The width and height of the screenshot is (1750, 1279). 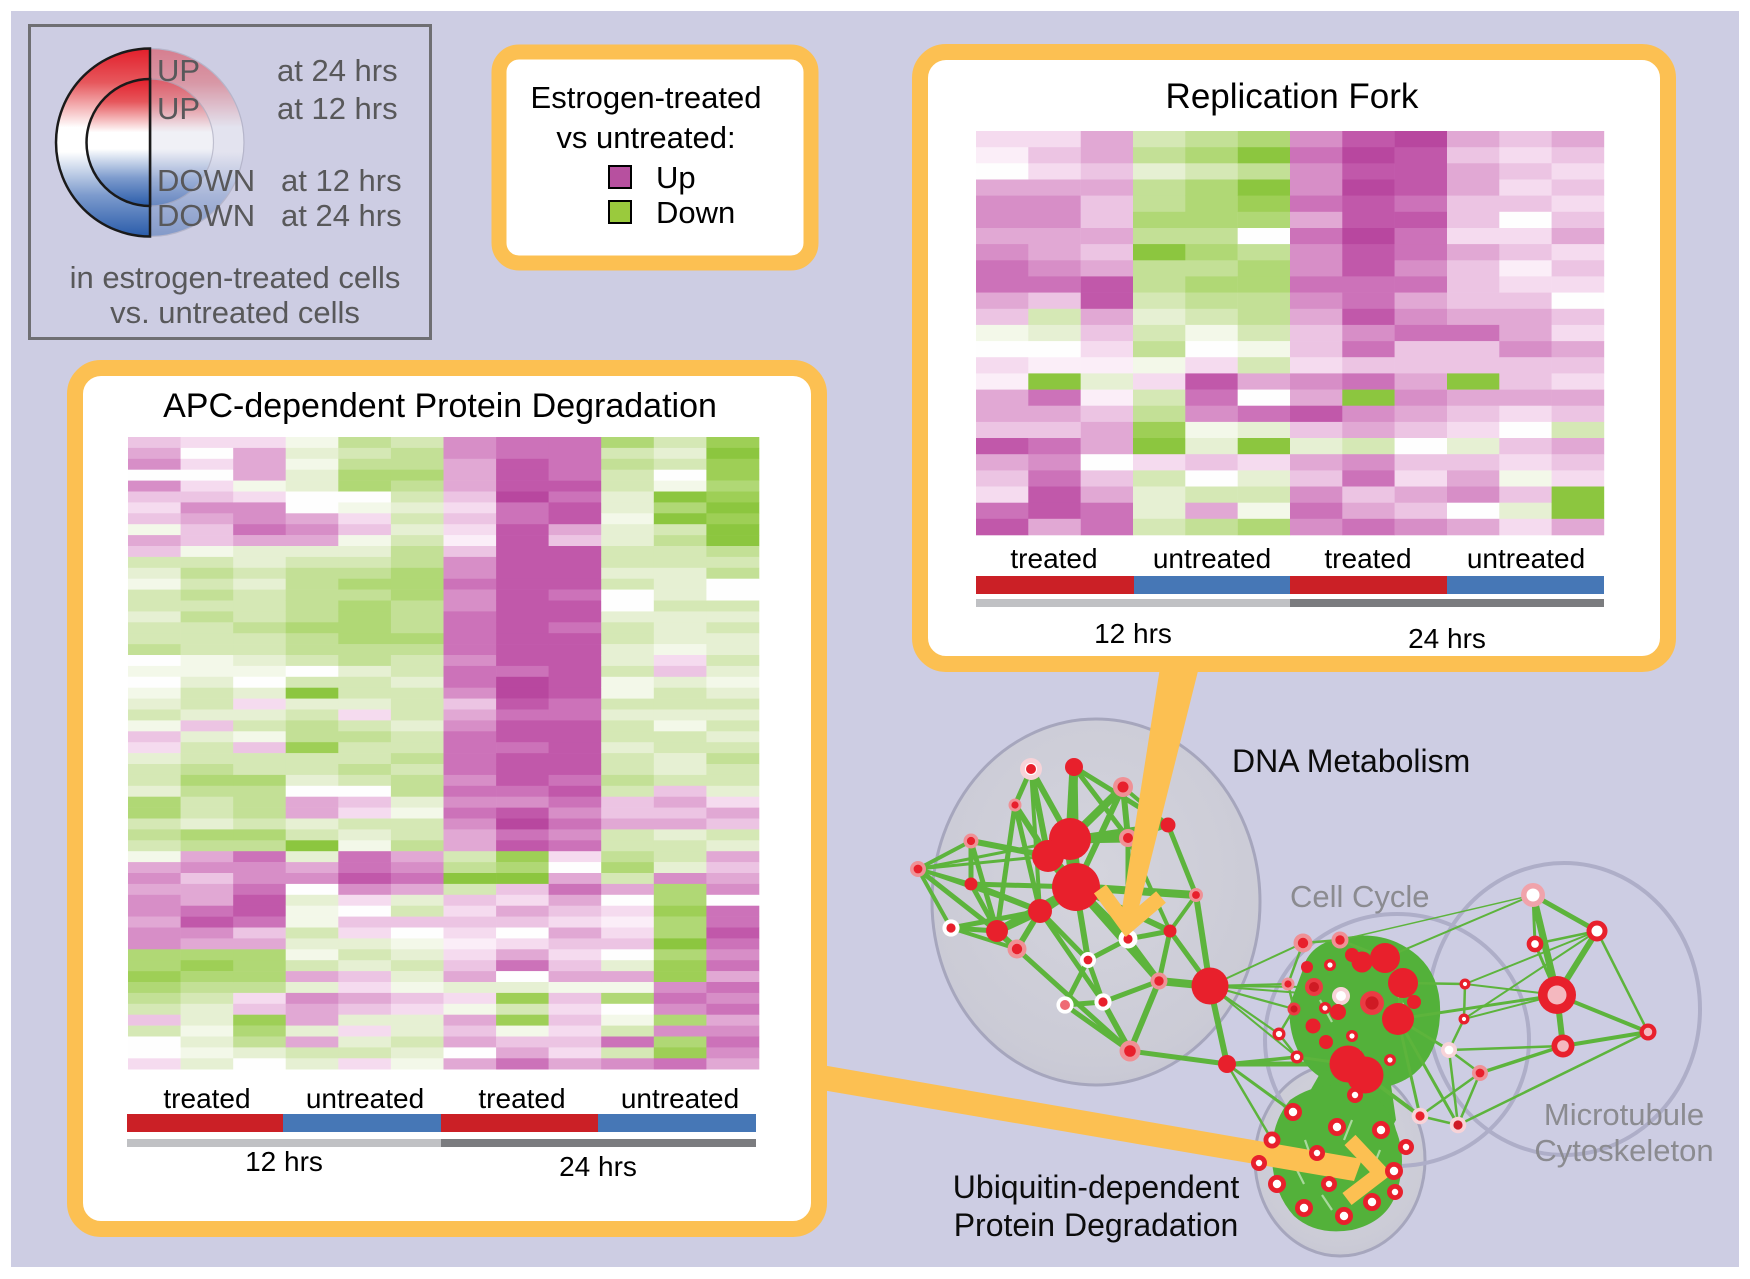 I want to click on svg-text: Up, so click(x=676, y=177).